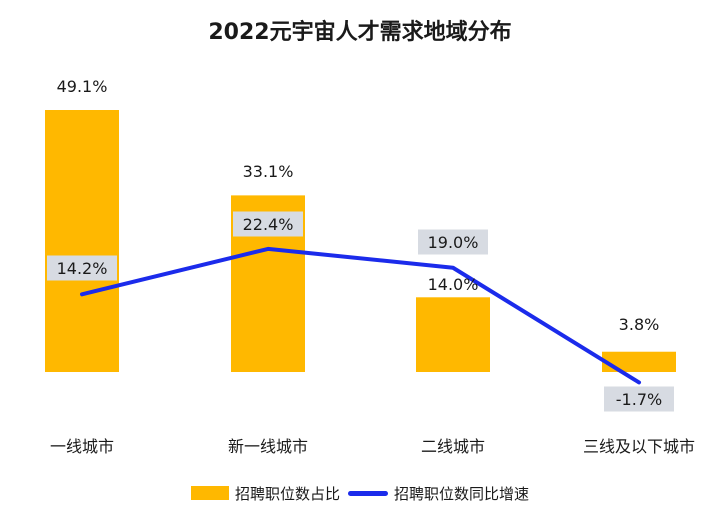  Describe the element at coordinates (462, 493) in the screenshot. I see `legend-line-label: 招聘职位数同比增速` at that location.